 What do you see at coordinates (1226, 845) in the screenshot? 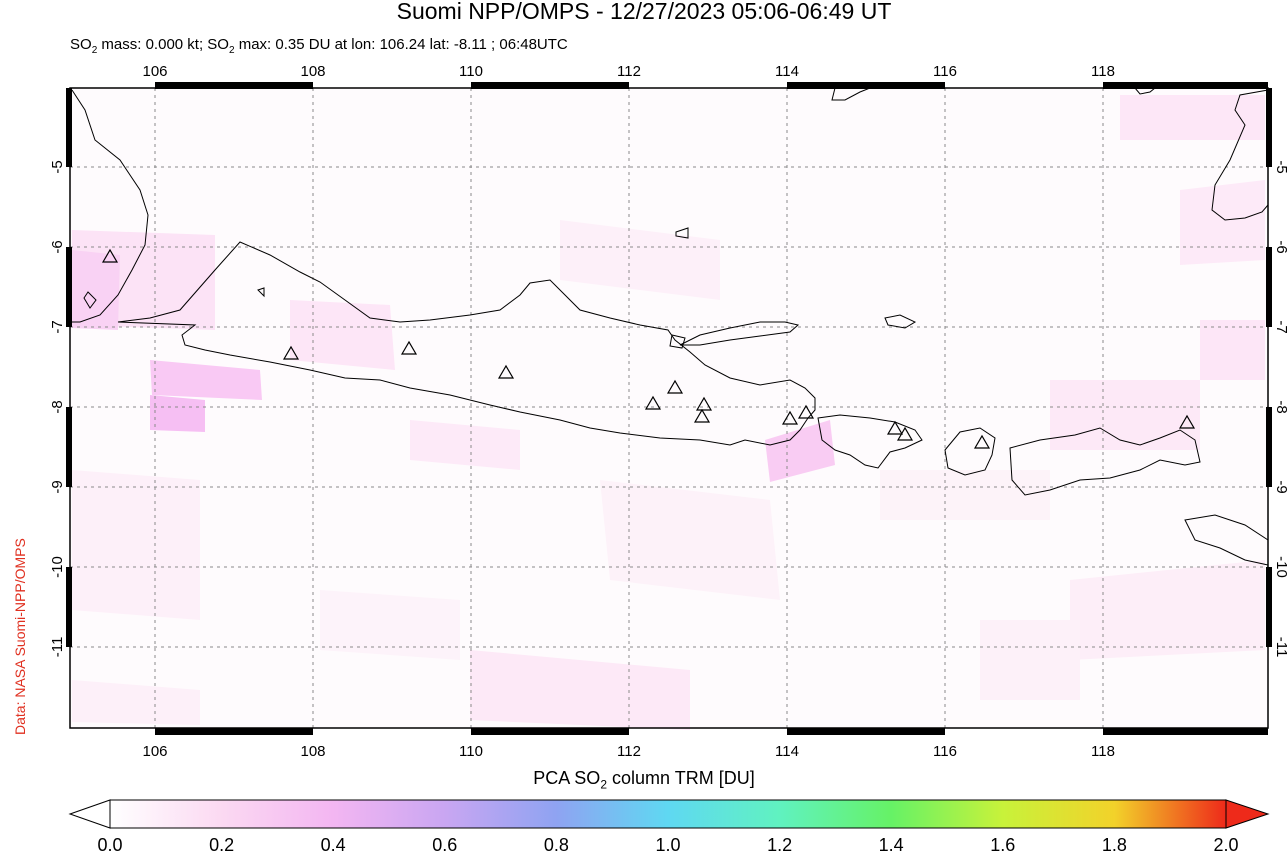
I see `colorbar-tick: 2.0` at bounding box center [1226, 845].